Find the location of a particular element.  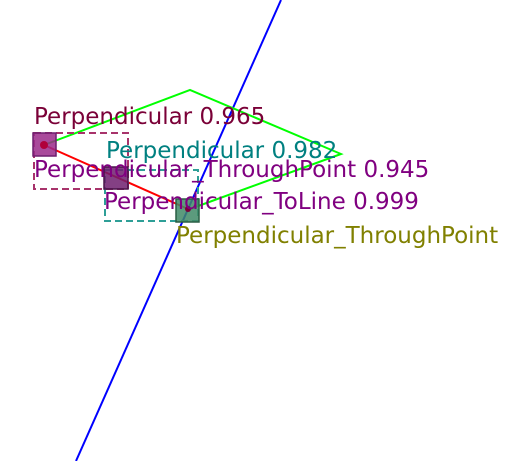

label-perpendicular: Perpendicular 0.965 is located at coordinates (149, 117).